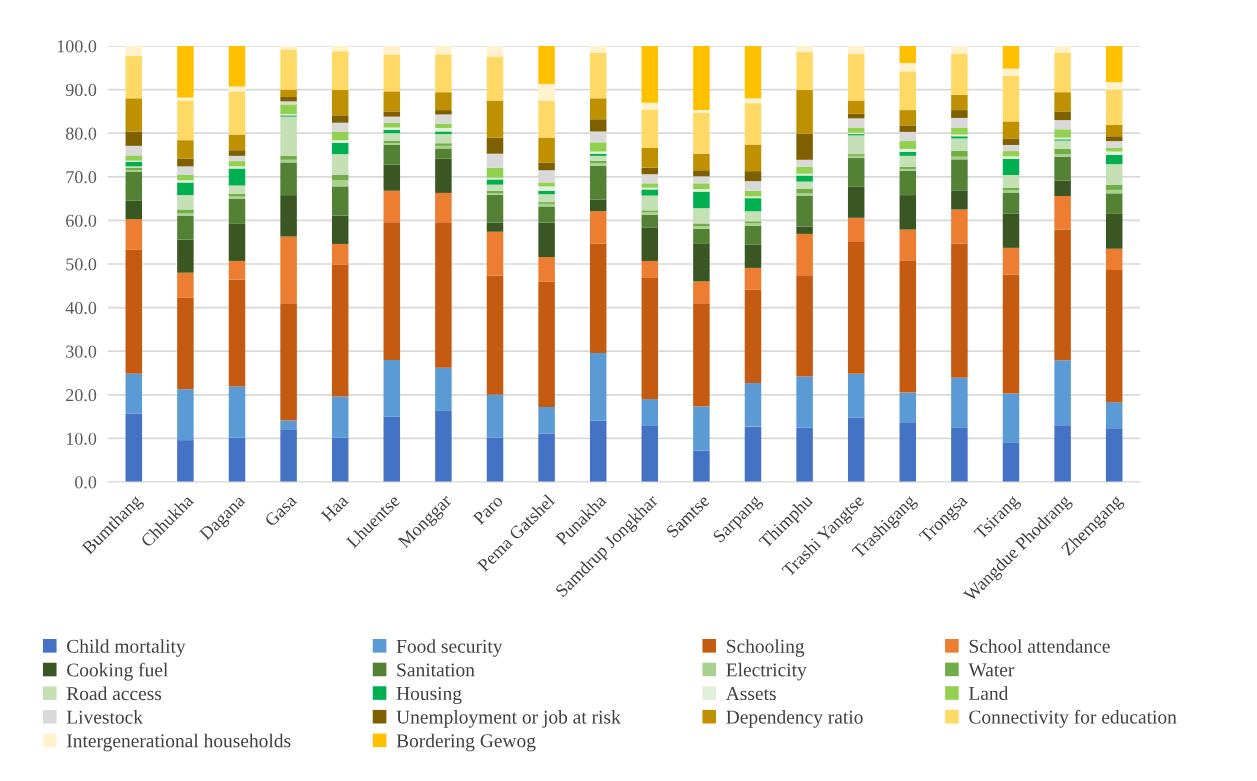 The width and height of the screenshot is (1257, 781). Describe the element at coordinates (114, 693) in the screenshot. I see `legend-label: Road access` at that location.